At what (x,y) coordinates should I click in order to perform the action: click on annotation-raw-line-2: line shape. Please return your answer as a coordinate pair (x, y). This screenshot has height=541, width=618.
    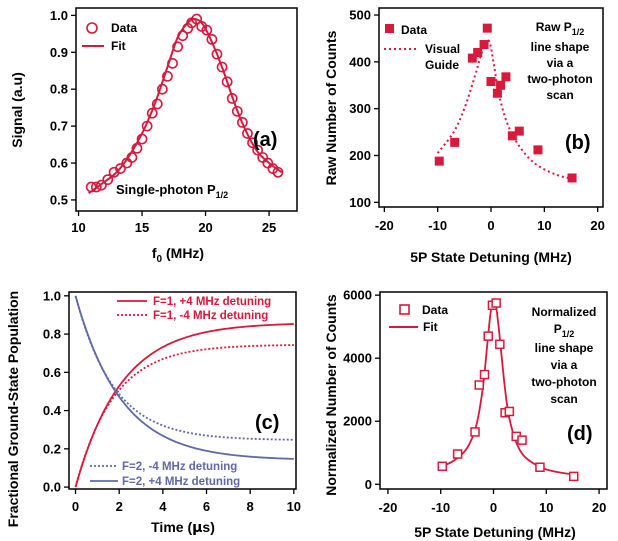
    Looking at the image, I should click on (560, 47).